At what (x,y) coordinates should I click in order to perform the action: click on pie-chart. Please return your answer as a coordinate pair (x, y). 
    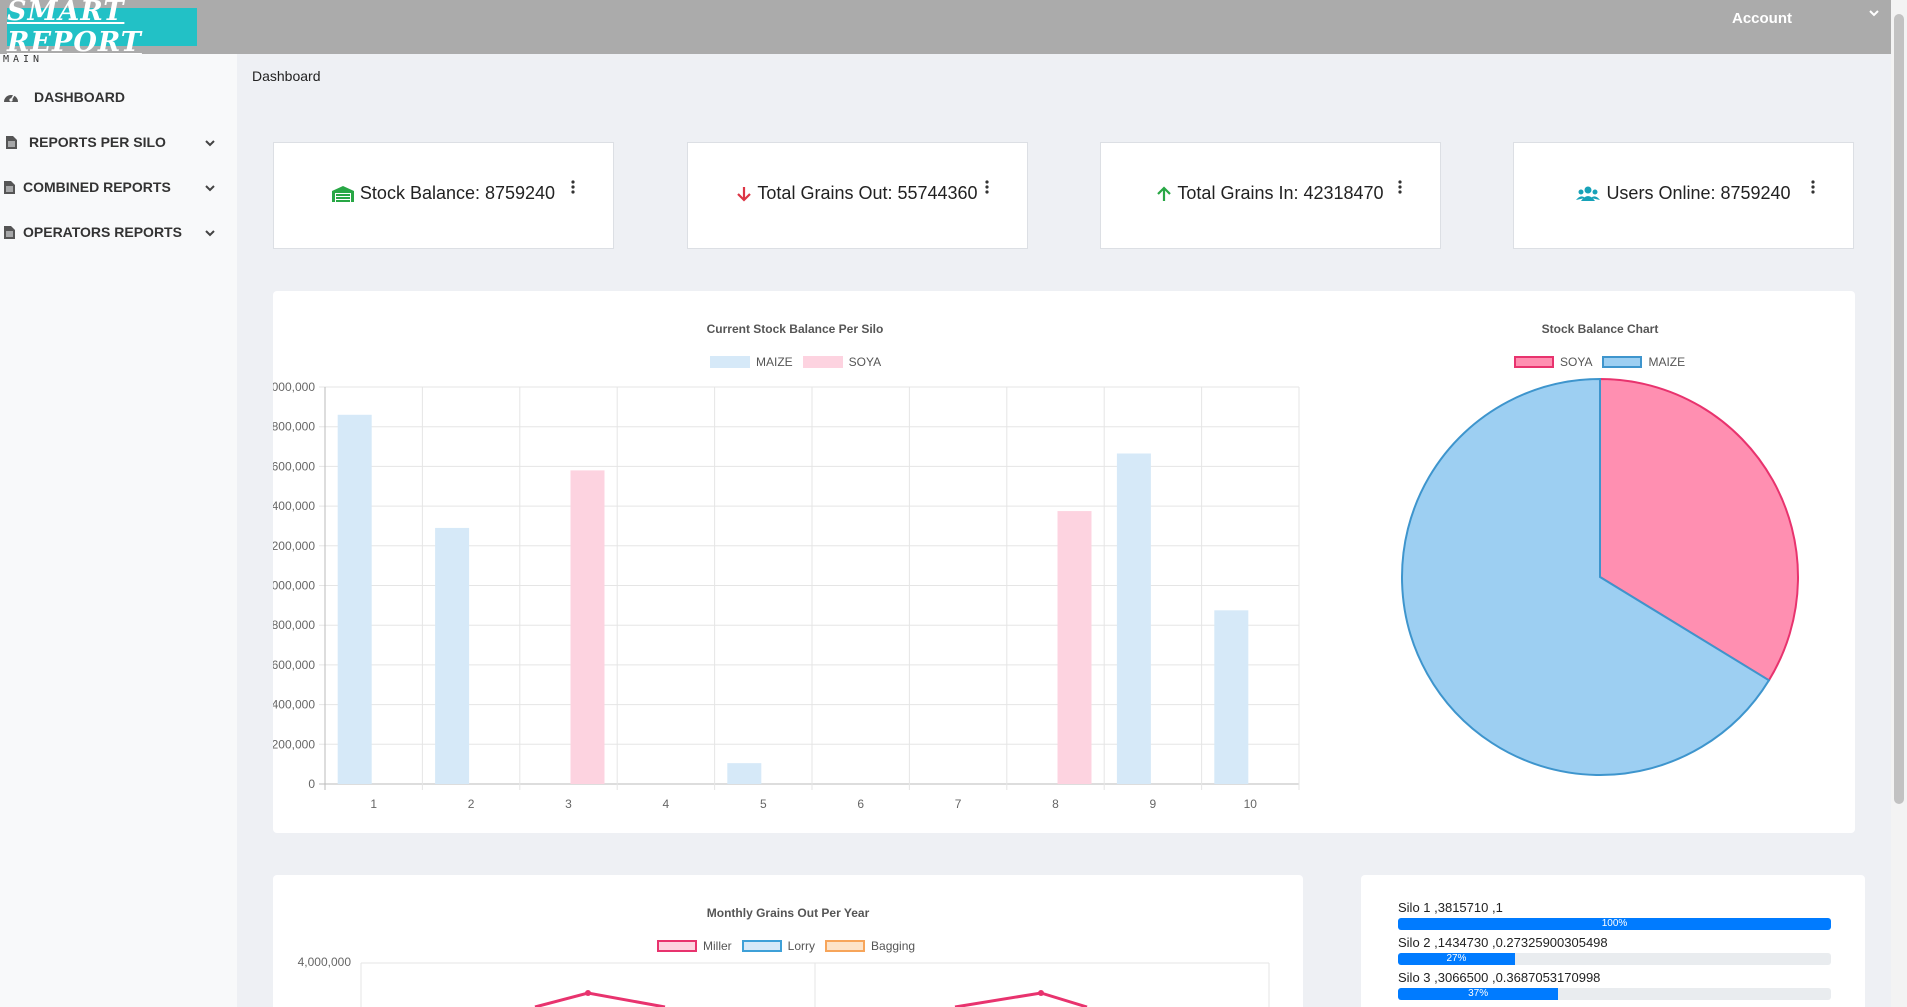
    Looking at the image, I should click on (1600, 576).